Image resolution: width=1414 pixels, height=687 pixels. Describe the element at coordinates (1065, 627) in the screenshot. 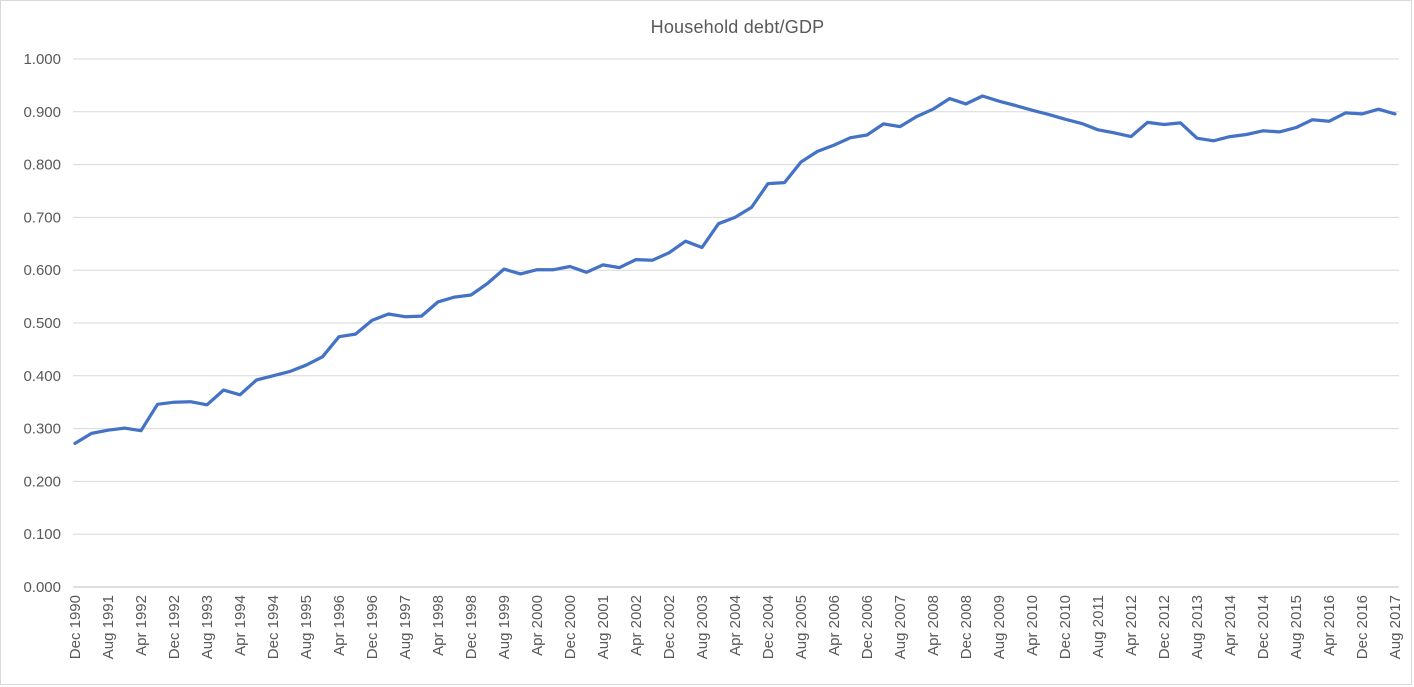

I see `x-tick-label: Dec 2010` at that location.